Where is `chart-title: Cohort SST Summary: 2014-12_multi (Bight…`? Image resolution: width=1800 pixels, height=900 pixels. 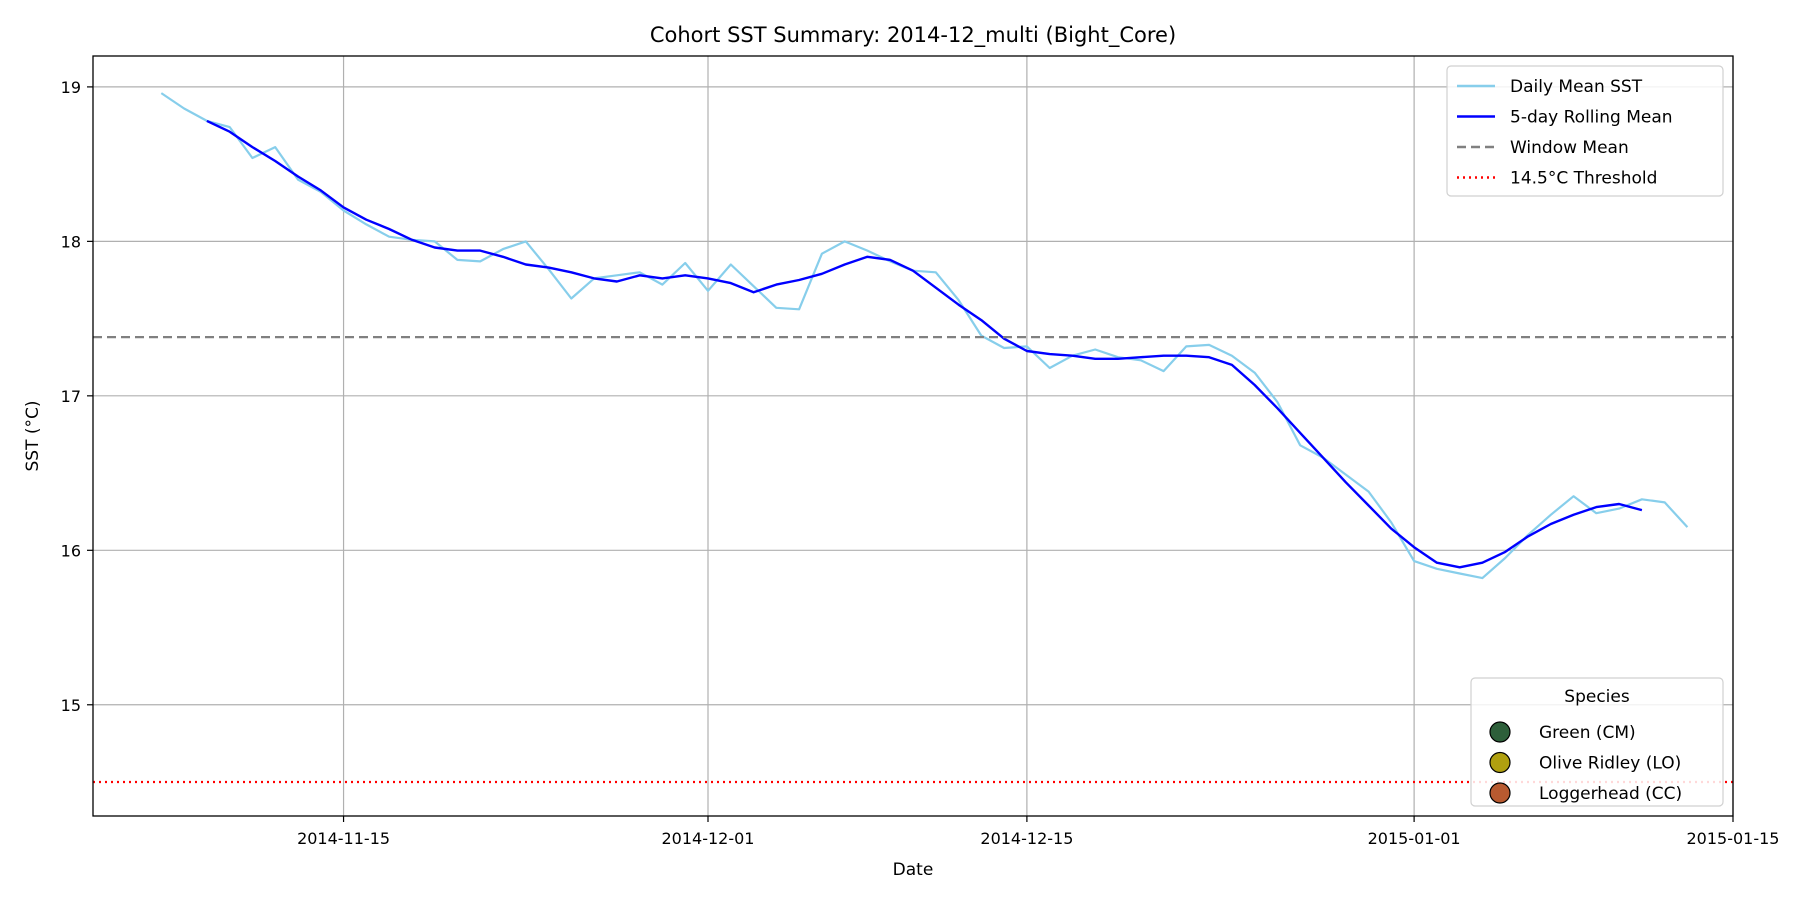
chart-title: Cohort SST Summary: 2014-12_multi (Bight… is located at coordinates (913, 35).